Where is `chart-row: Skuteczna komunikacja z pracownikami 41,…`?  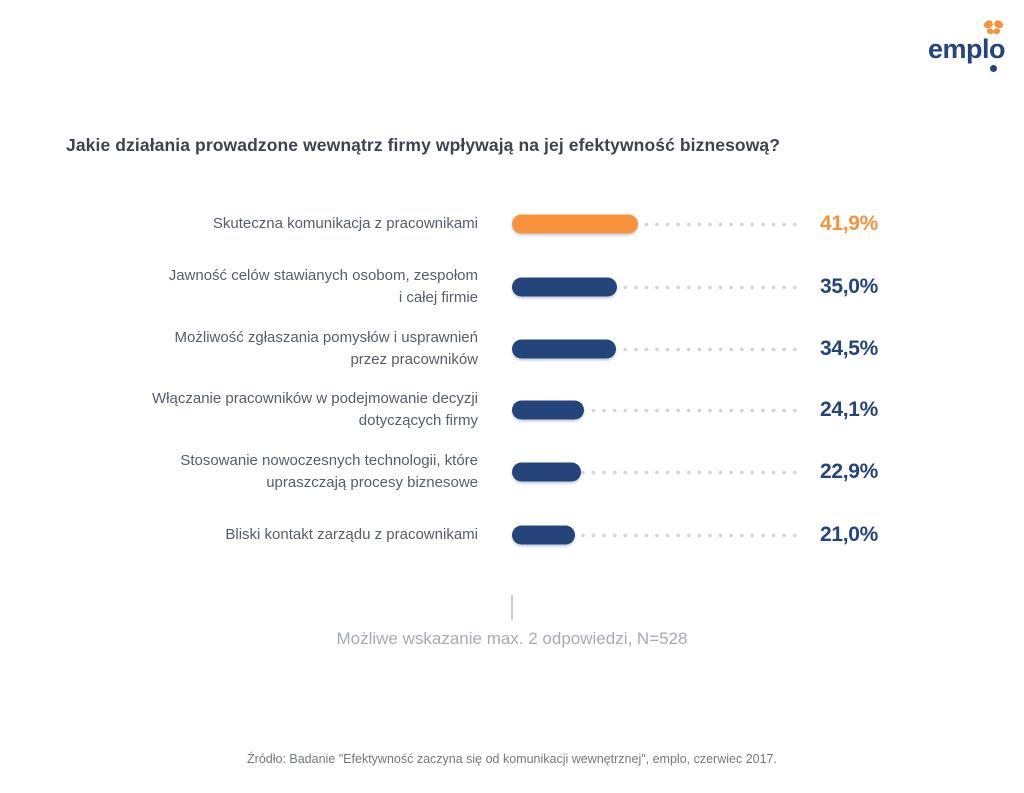 chart-row: Skuteczna komunikacja z pracownikami 41,… is located at coordinates (512, 224).